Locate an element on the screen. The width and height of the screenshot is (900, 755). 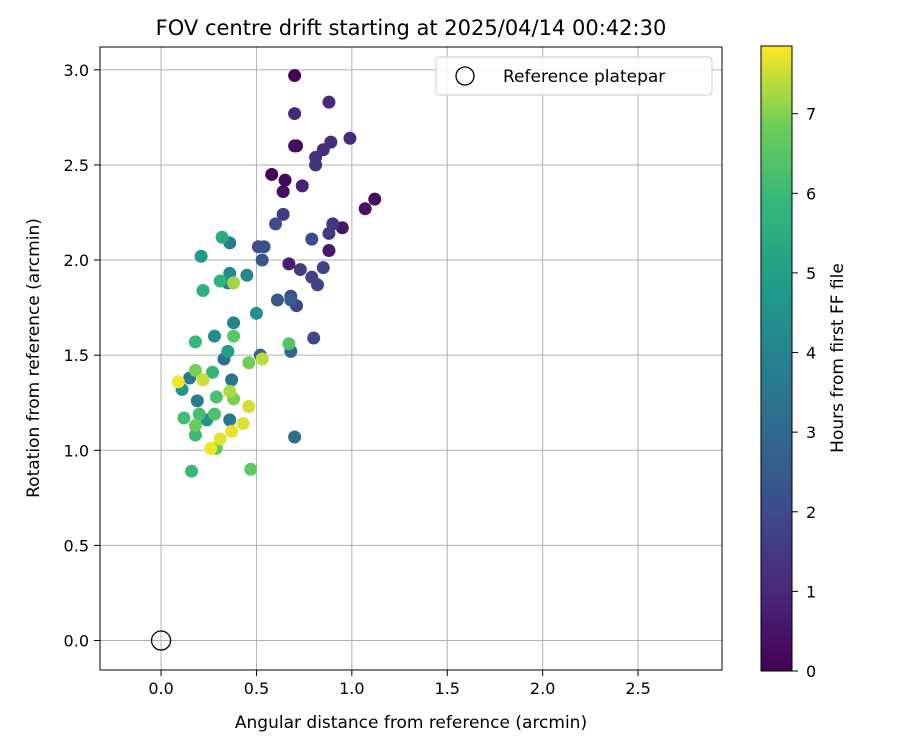
colorbar: 0 1 2 3 4 5 6 7 Hours from first FF file is located at coordinates (804, 363).